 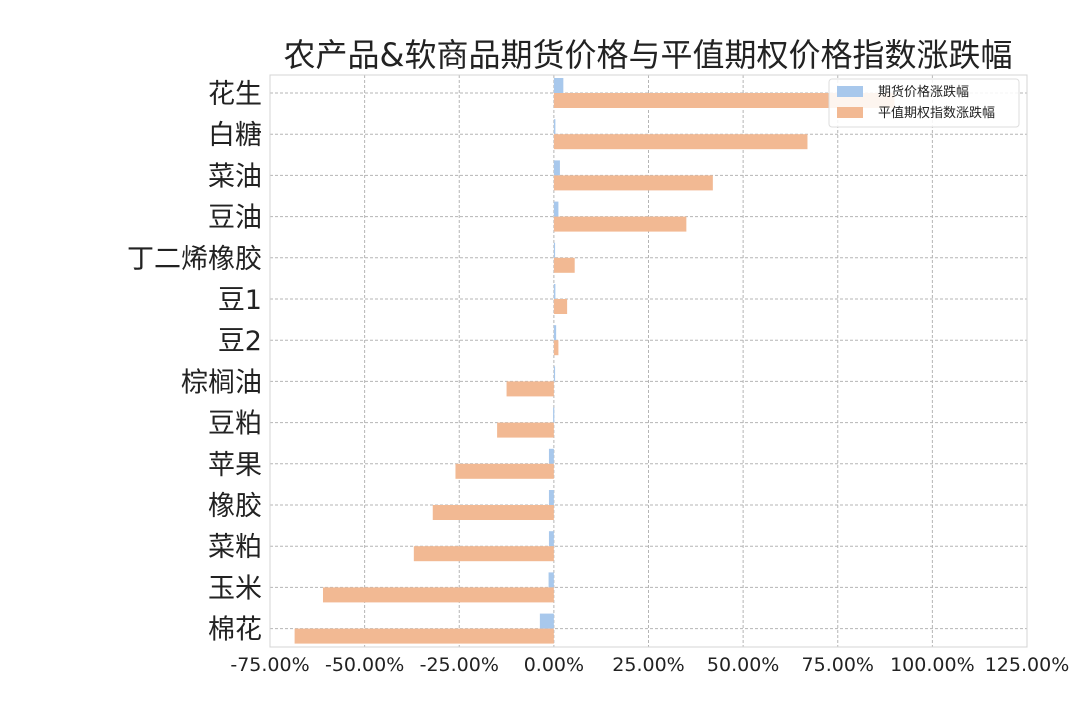 I want to click on y-tick-label: 菜粕, so click(x=235, y=547).